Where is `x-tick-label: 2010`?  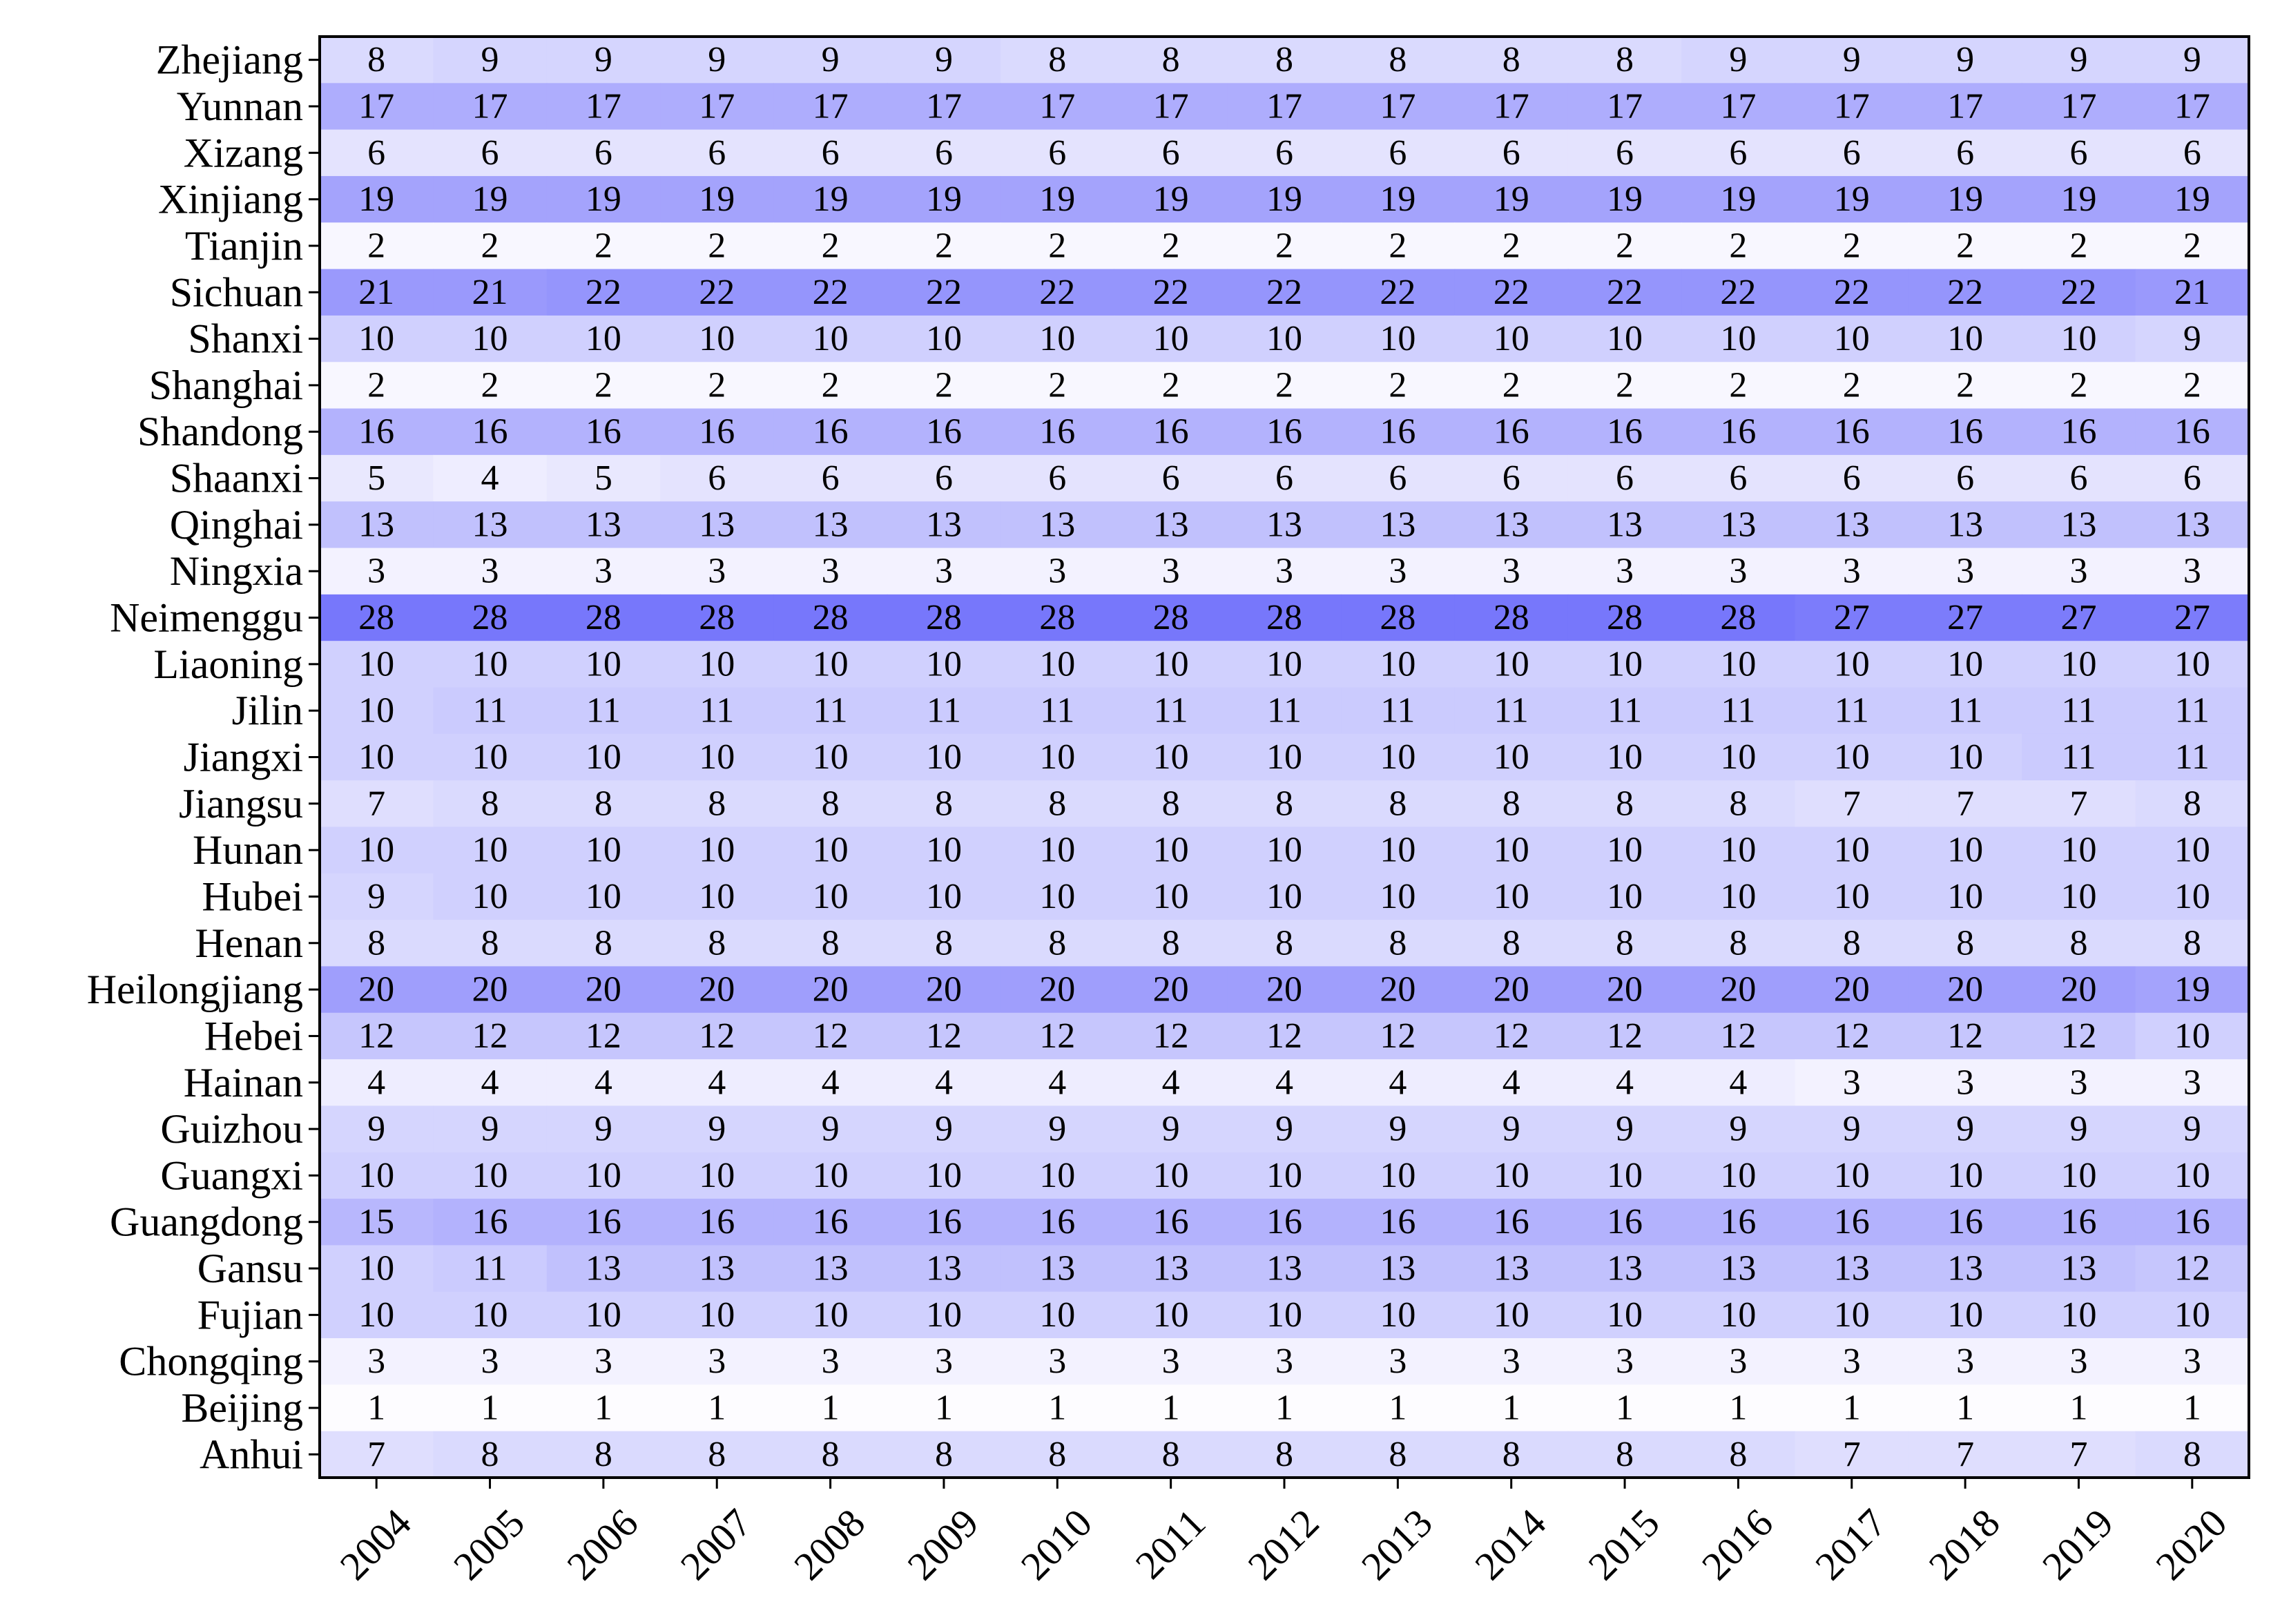
x-tick-label: 2010 is located at coordinates (1056, 1544).